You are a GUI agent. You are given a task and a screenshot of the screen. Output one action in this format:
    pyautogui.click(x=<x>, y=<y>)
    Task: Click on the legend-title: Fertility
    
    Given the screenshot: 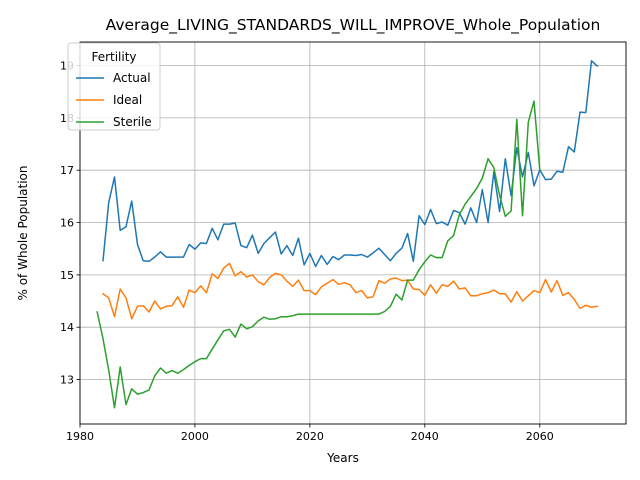 What is the action you would take?
    pyautogui.click(x=113, y=57)
    